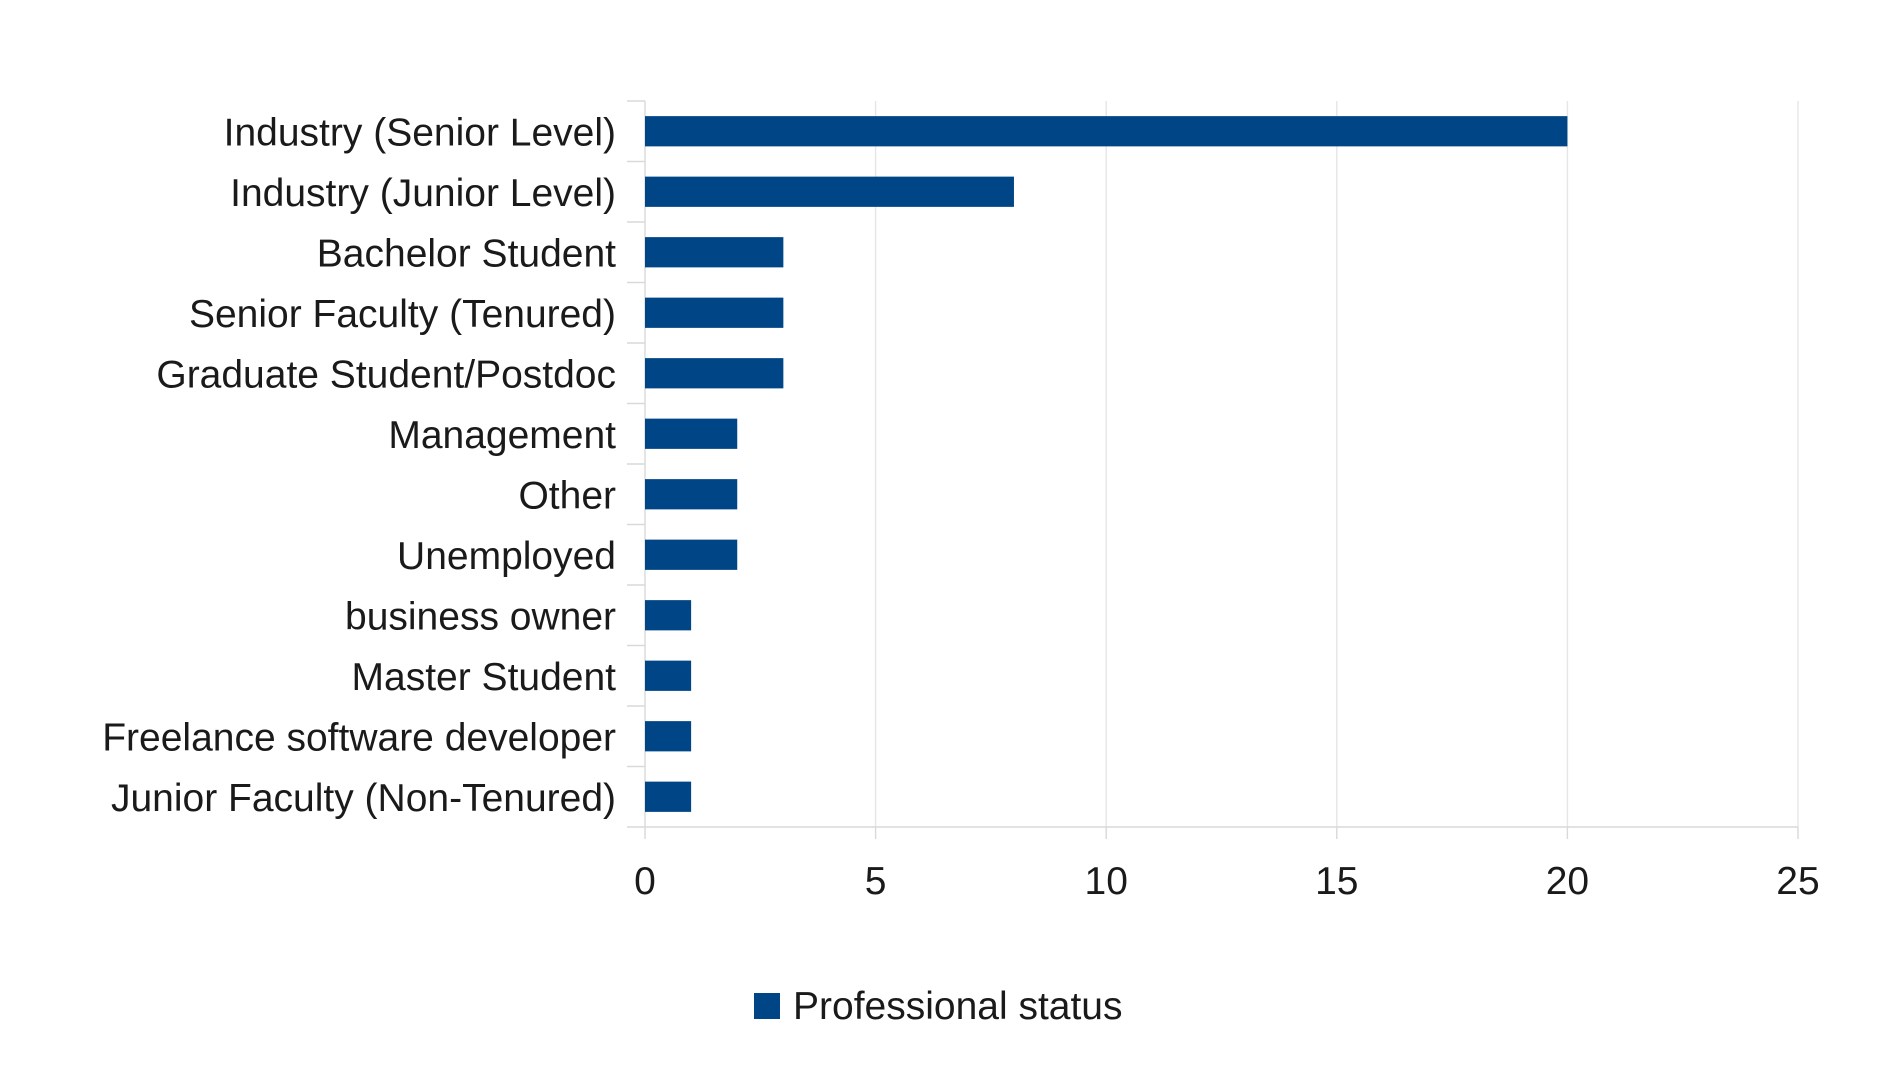  Describe the element at coordinates (484, 677) in the screenshot. I see `category-label-10: Master Student` at that location.